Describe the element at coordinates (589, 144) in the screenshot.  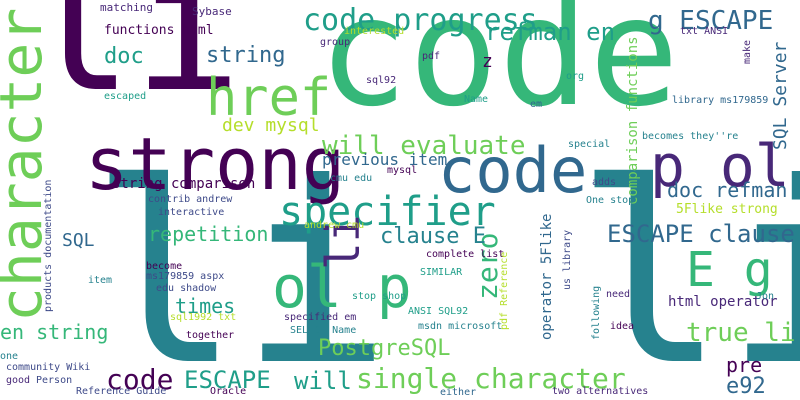
I see `word-special: special` at that location.